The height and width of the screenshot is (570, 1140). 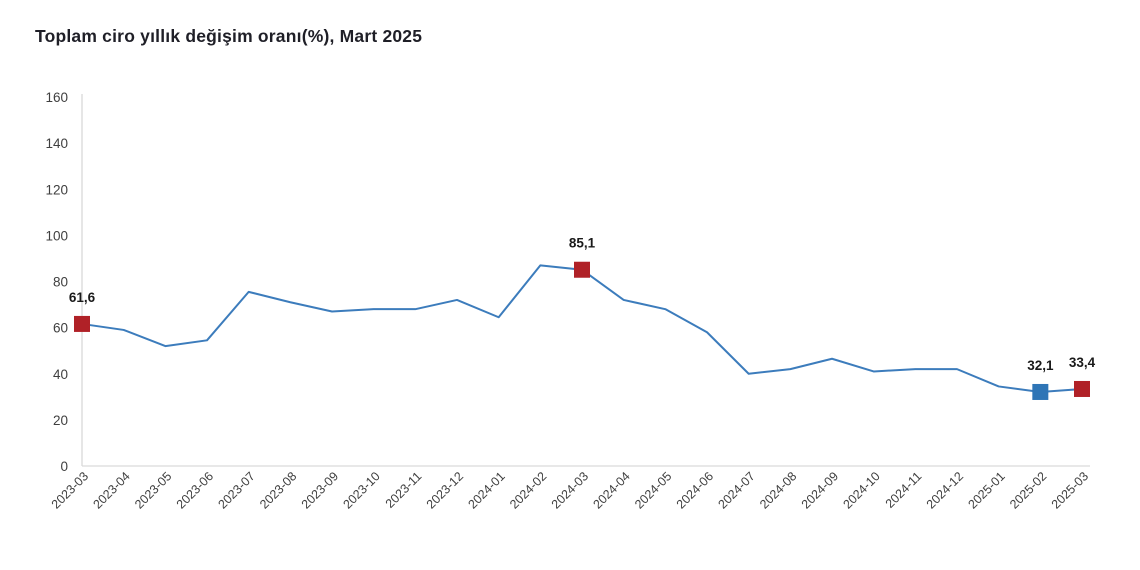 What do you see at coordinates (56, 97) in the screenshot?
I see `y-tick-label: 160` at bounding box center [56, 97].